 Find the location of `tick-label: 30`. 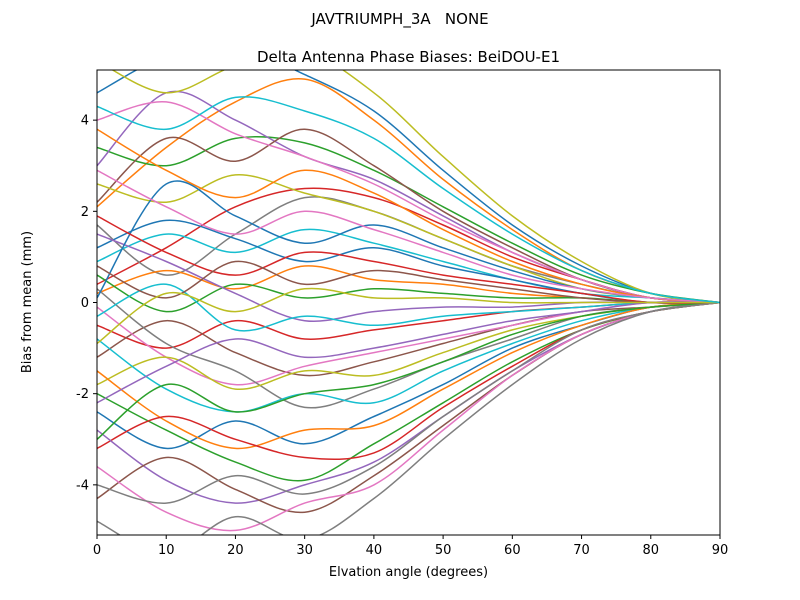

tick-label: 30 is located at coordinates (304, 550).